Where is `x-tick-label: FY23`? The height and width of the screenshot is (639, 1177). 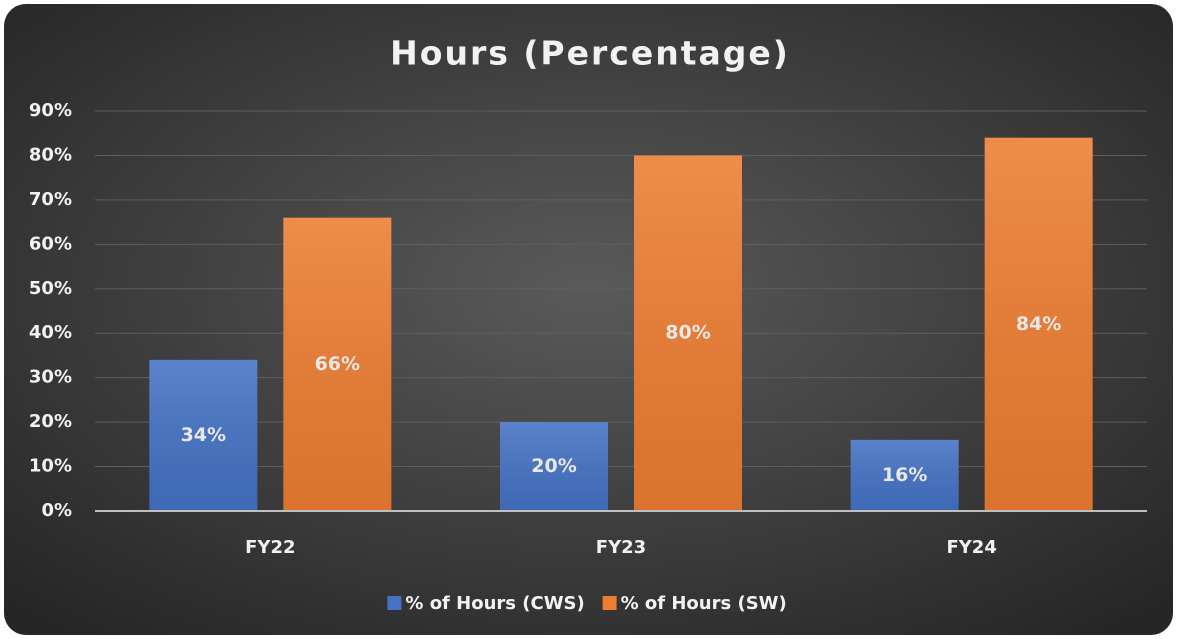
x-tick-label: FY23 is located at coordinates (621, 547).